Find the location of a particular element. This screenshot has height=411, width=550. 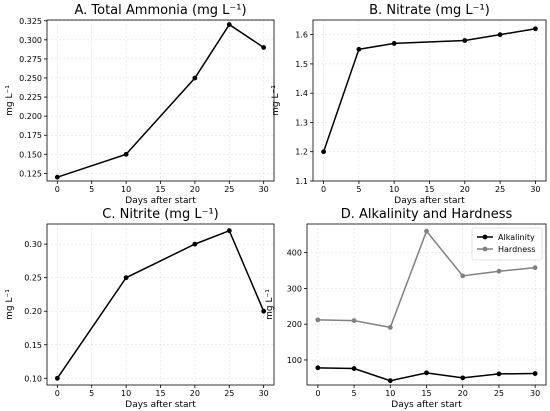

legend-box is located at coordinates (507, 244).